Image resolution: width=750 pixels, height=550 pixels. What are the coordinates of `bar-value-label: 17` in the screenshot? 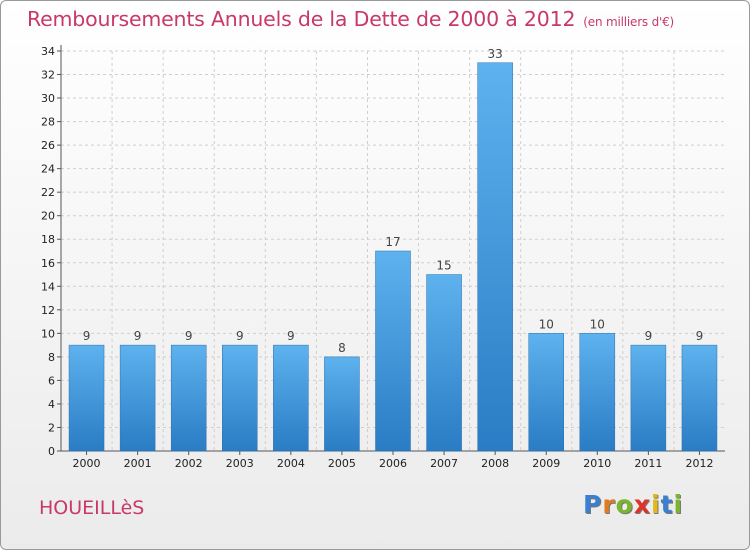 It's located at (392, 242).